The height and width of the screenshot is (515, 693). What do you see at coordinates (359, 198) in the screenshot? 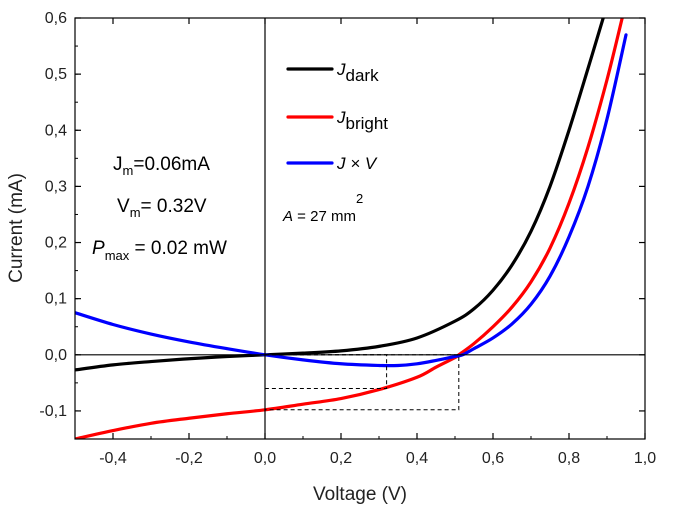
I see `area-sup: 2` at bounding box center [359, 198].